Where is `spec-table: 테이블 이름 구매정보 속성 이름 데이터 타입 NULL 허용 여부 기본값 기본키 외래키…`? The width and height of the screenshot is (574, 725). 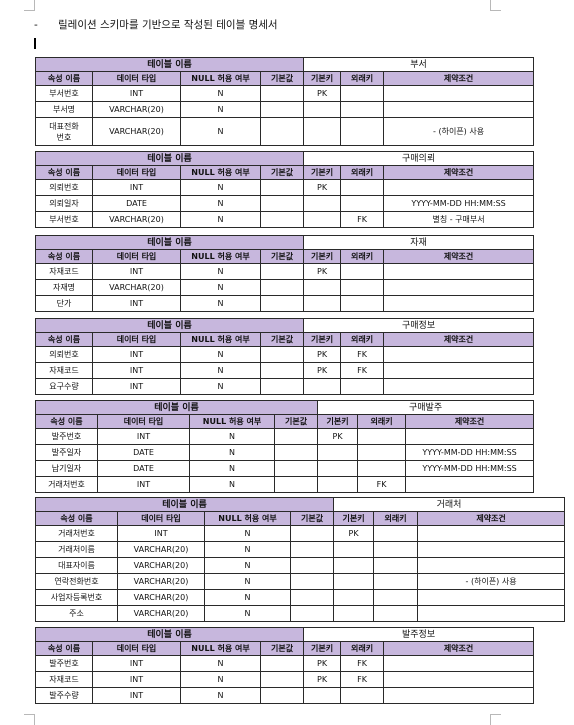
spec-table: 테이블 이름 구매정보 속성 이름 데이터 타입 NULL 허용 여부 기본값 기본키 외래키… is located at coordinates (284, 356).